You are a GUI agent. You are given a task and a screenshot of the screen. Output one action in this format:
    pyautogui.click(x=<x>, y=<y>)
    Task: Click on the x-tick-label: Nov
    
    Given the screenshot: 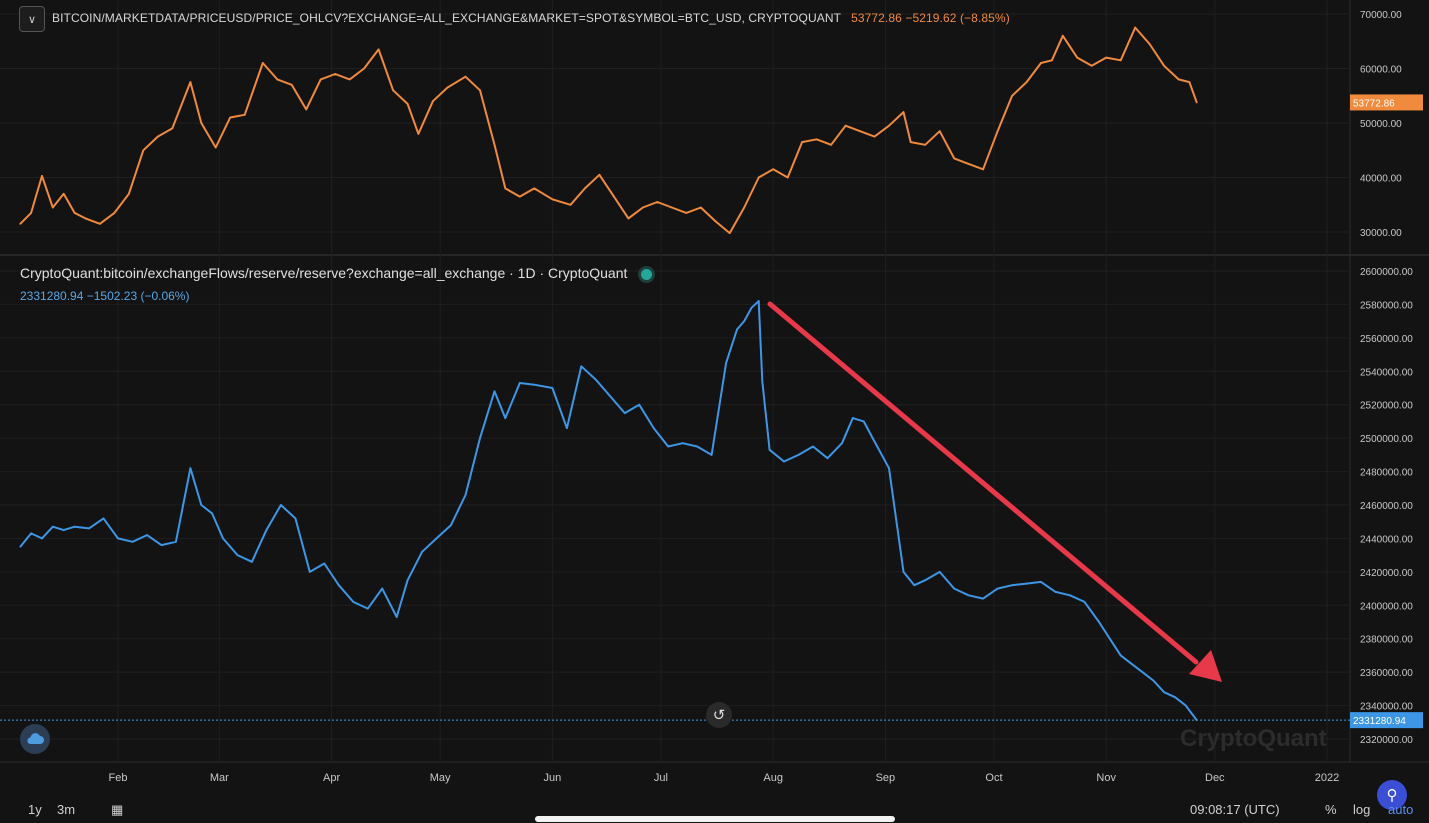 What is the action you would take?
    pyautogui.click(x=1106, y=778)
    